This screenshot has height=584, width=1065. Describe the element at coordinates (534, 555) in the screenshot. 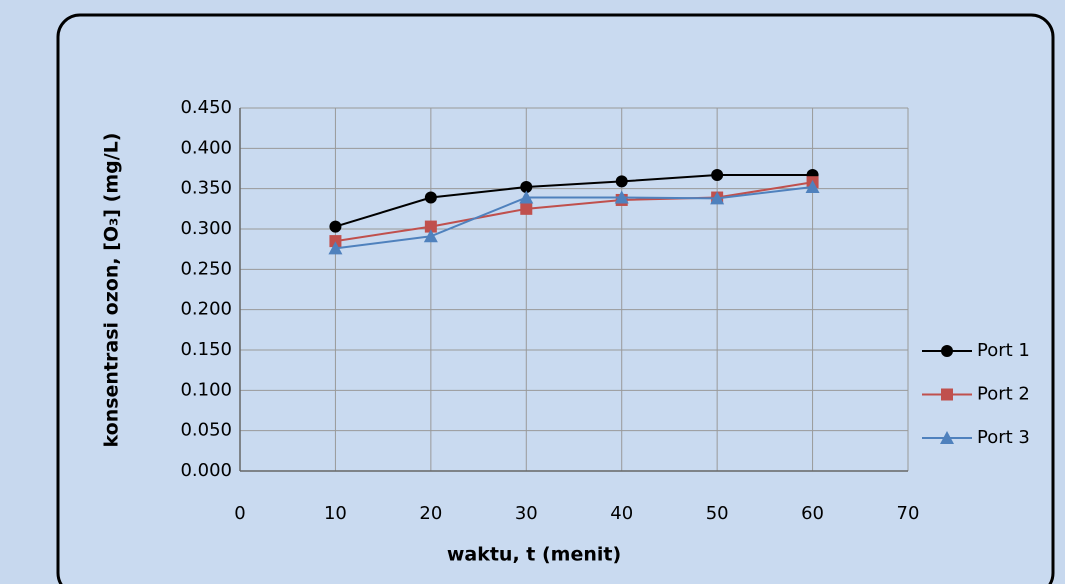

I see `x-axis-title: waktu, t (menit)` at that location.